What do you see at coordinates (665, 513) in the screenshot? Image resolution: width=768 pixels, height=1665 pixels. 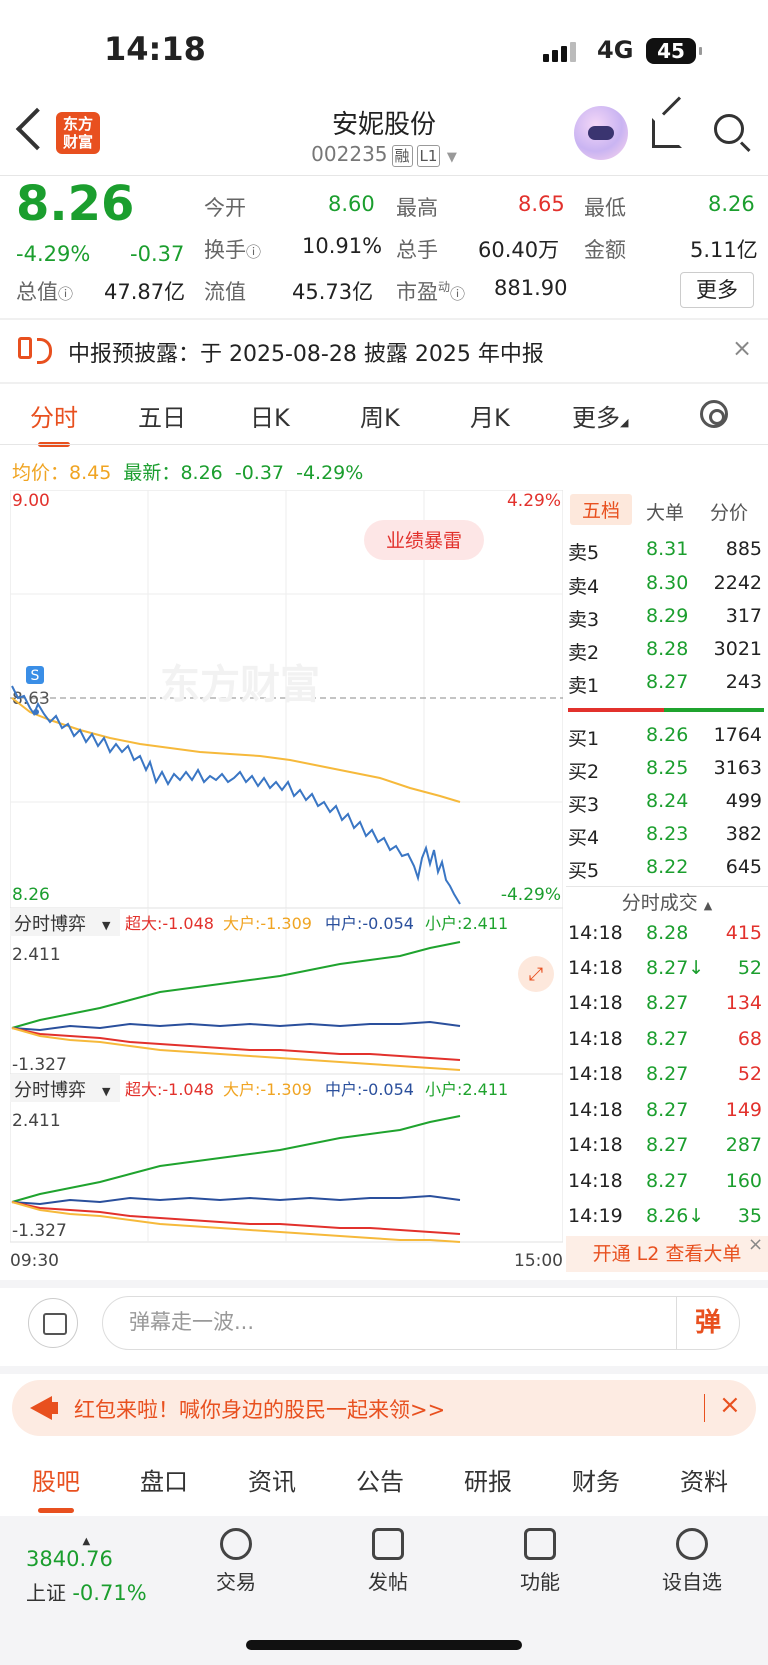 I see `tab-big-order: 大单` at bounding box center [665, 513].